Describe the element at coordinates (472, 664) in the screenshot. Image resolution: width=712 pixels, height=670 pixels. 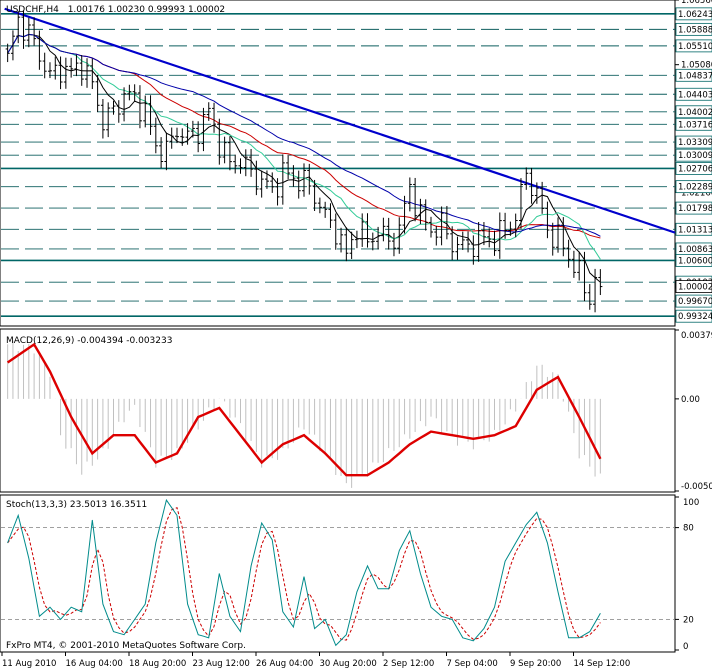
I see `time-axis-label: 7 Sep 04:00` at that location.